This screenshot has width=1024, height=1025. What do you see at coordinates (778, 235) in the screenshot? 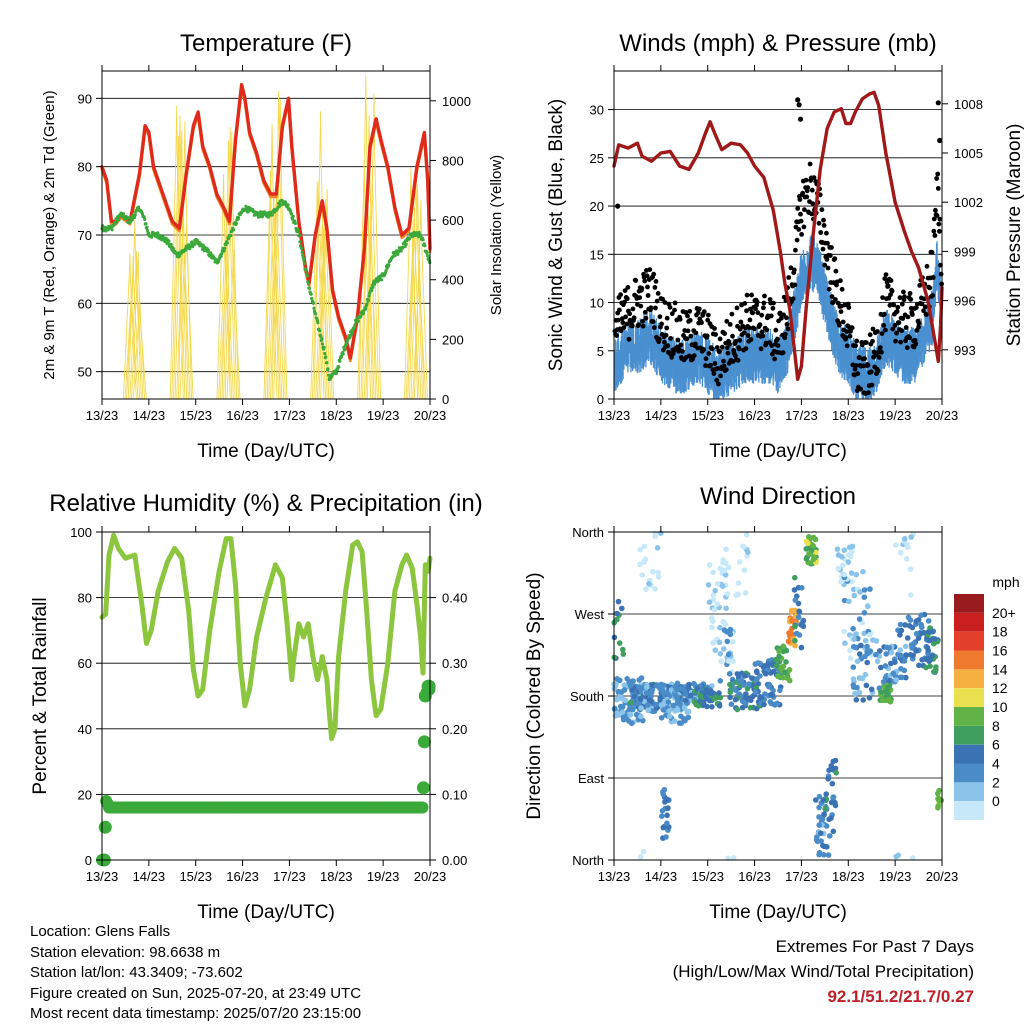
I see `pressure-line` at bounding box center [778, 235].